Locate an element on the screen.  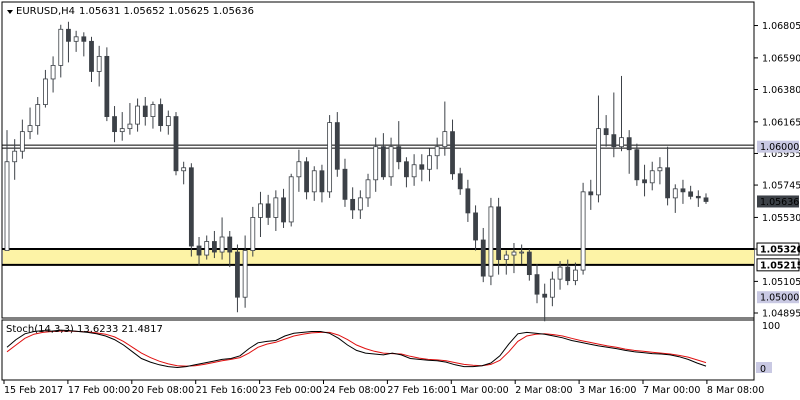
level-label-1: 1.05320 is located at coordinates (780, 250).